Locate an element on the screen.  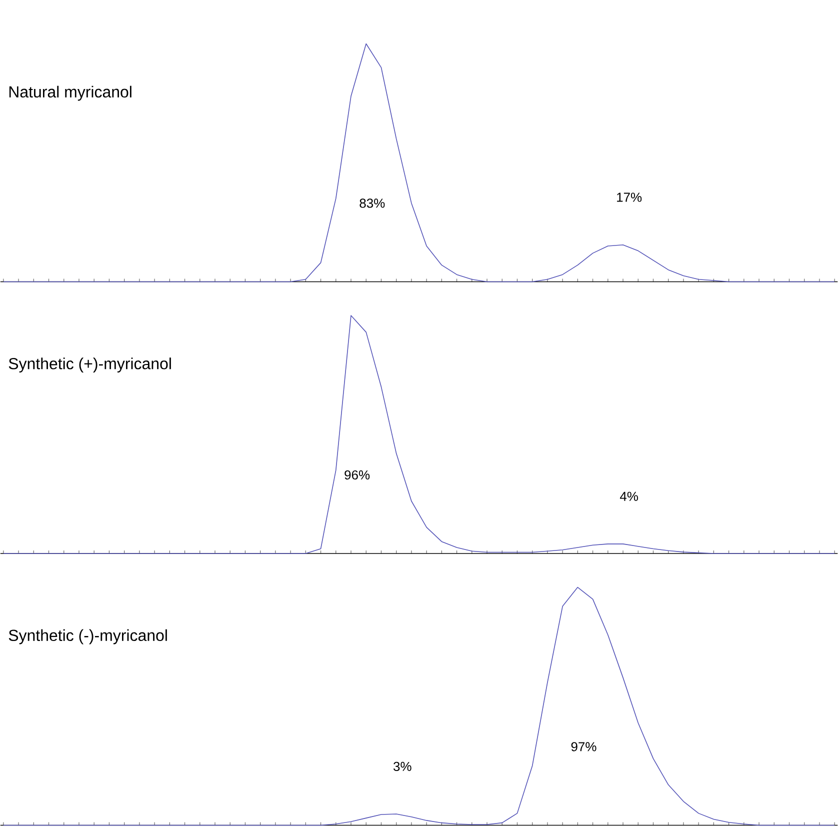
annotation: 4% is located at coordinates (629, 496).